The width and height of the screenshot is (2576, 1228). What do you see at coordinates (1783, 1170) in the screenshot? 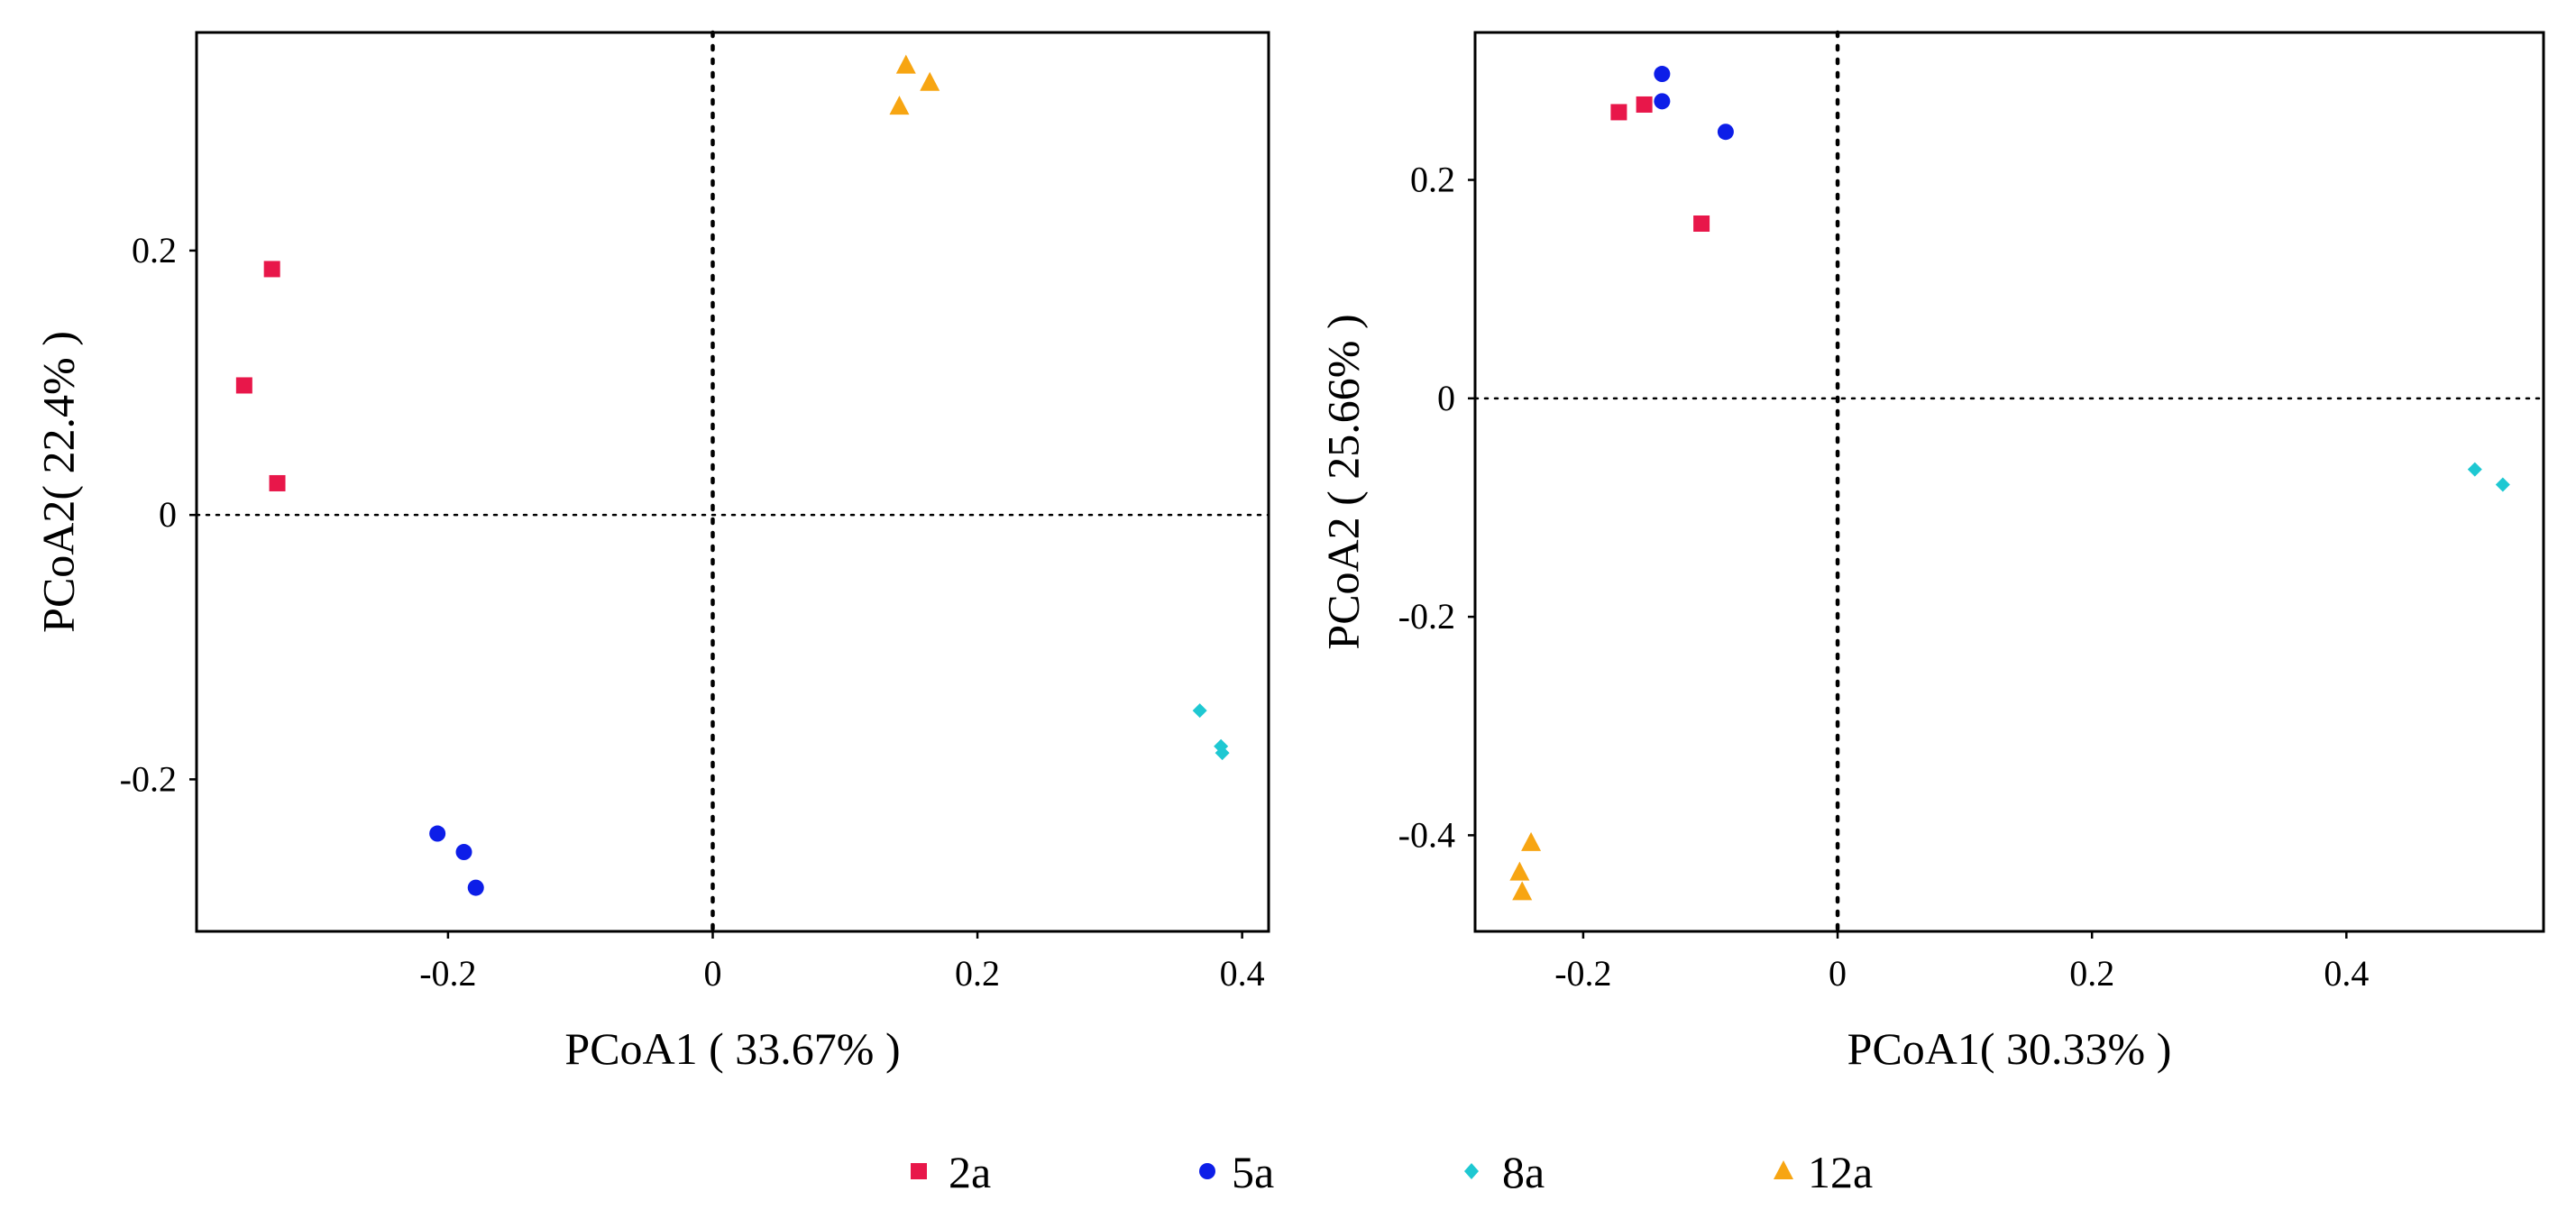
I see `legend-marker-12a` at bounding box center [1783, 1170].